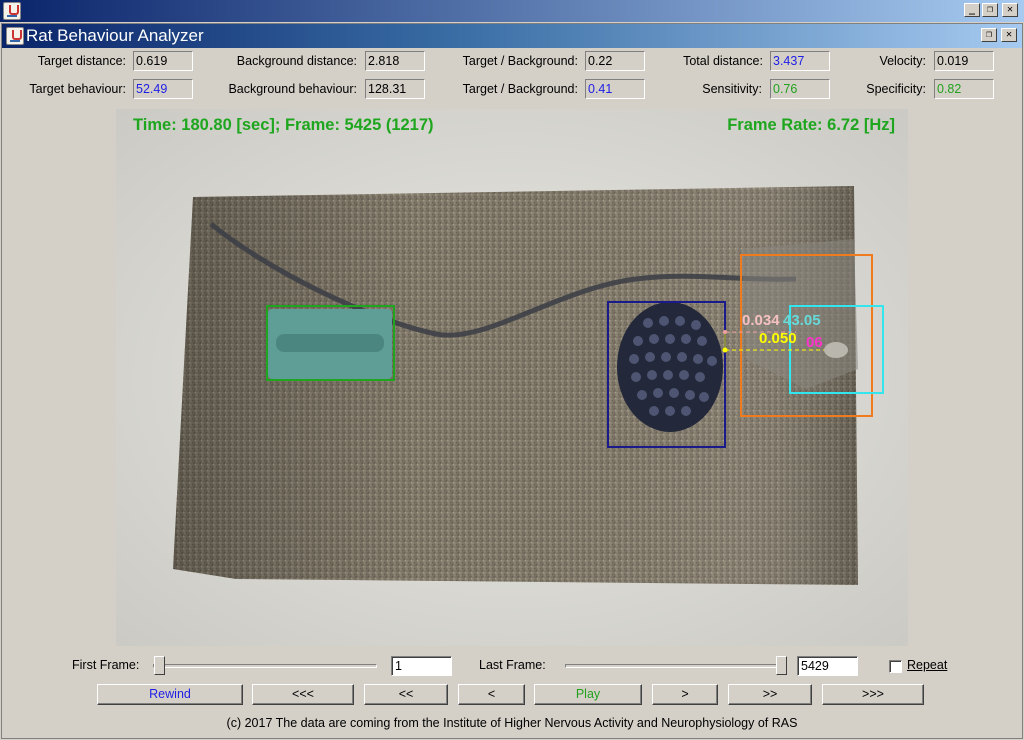  I want to click on measure-distance-yellow: 0.050, so click(778, 338).